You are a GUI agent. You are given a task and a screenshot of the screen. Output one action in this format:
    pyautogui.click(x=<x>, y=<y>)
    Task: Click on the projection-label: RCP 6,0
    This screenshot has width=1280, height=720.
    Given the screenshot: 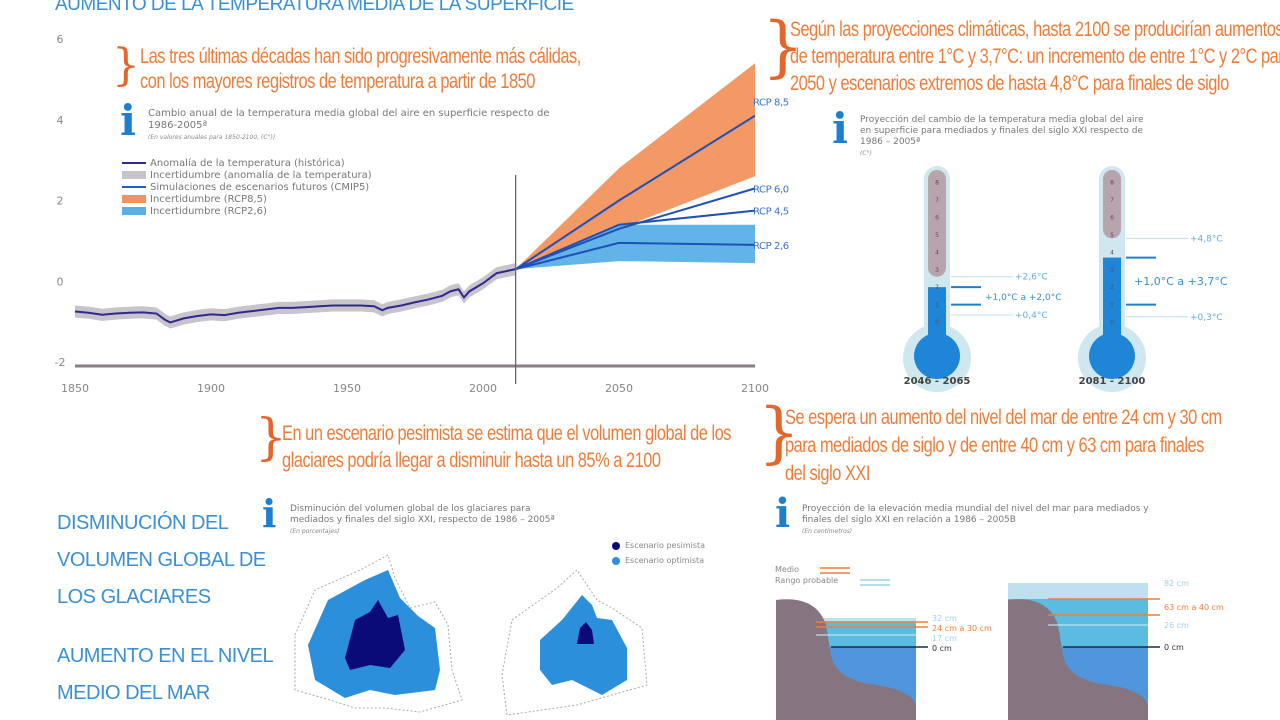 What is the action you would take?
    pyautogui.click(x=771, y=189)
    